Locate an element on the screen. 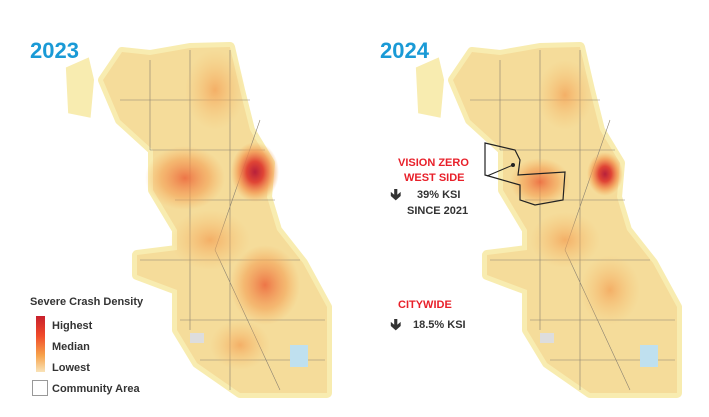 This screenshot has width=709, height=417. density-color-ramp is located at coordinates (40, 344).